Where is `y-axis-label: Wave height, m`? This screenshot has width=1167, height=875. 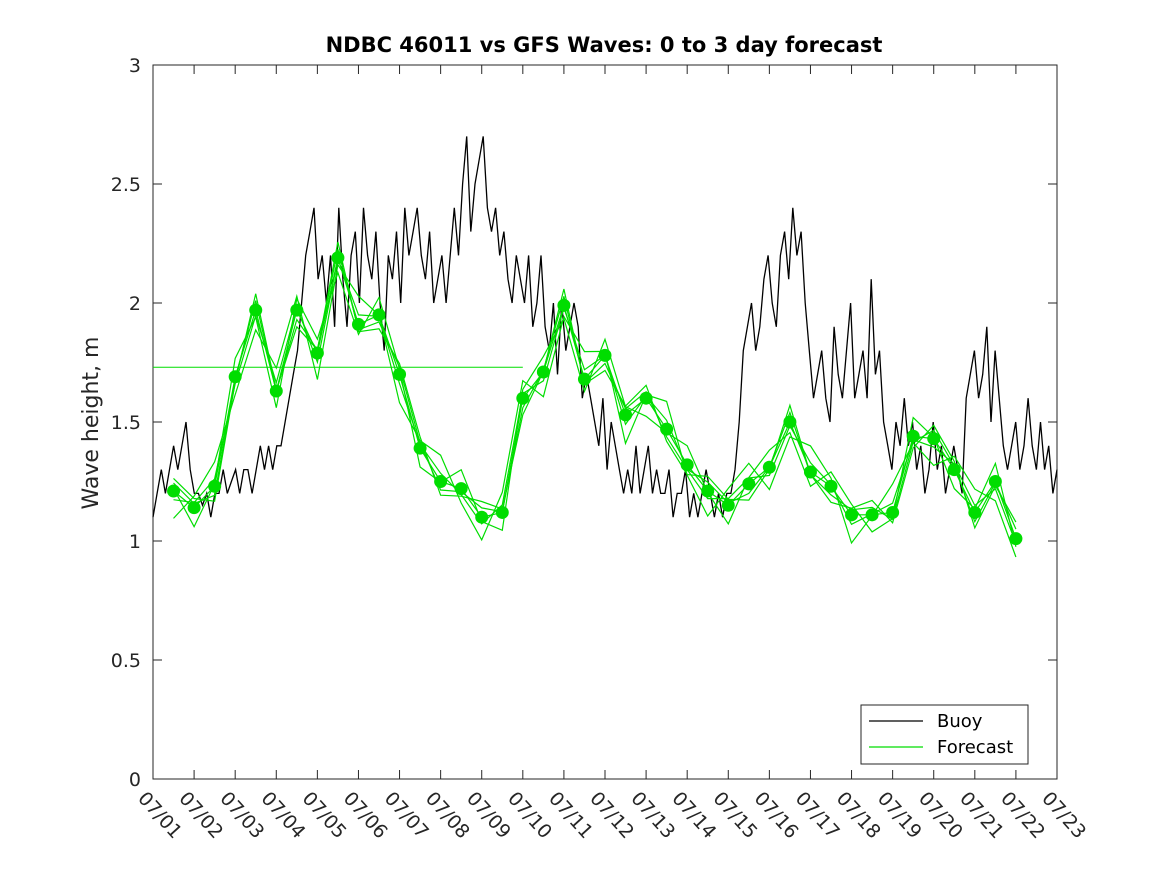
y-axis-label: Wave height, m is located at coordinates (91, 423).